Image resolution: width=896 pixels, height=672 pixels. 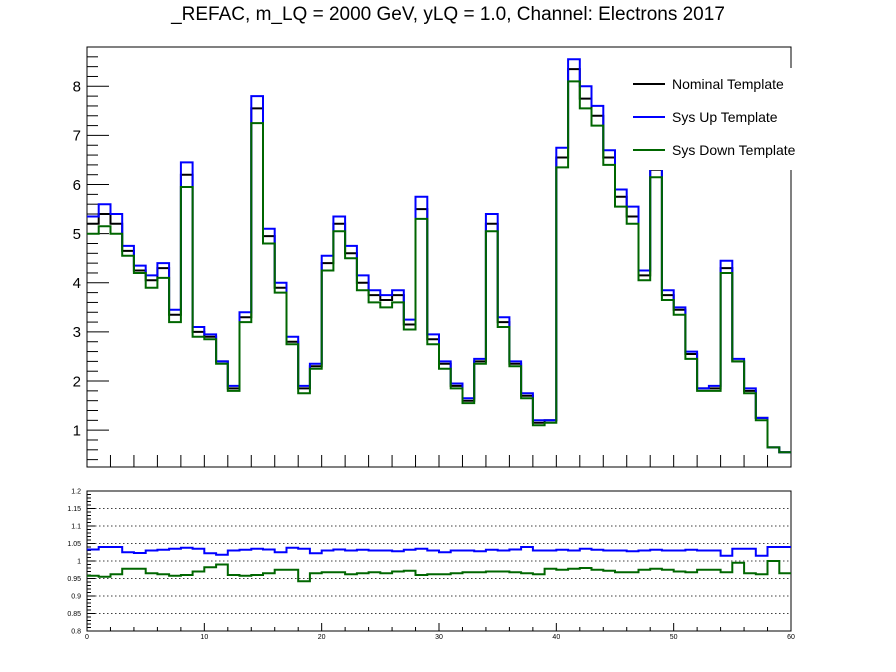 I want to click on ratio-x-tick-label: 50, so click(x=674, y=637).